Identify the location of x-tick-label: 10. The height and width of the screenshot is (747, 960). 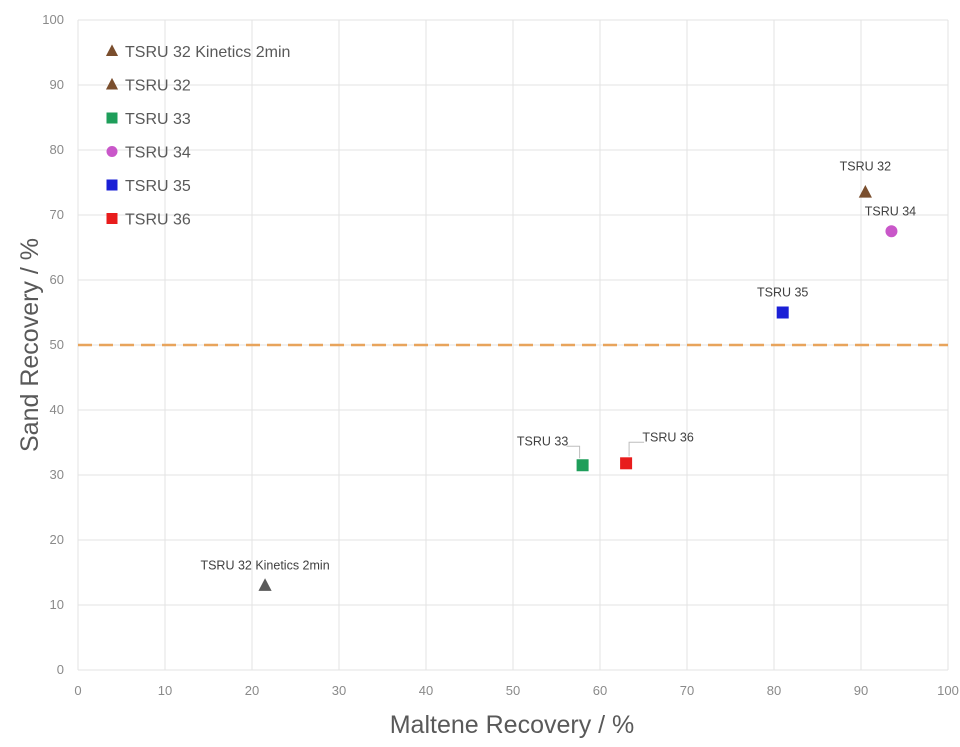
(165, 690).